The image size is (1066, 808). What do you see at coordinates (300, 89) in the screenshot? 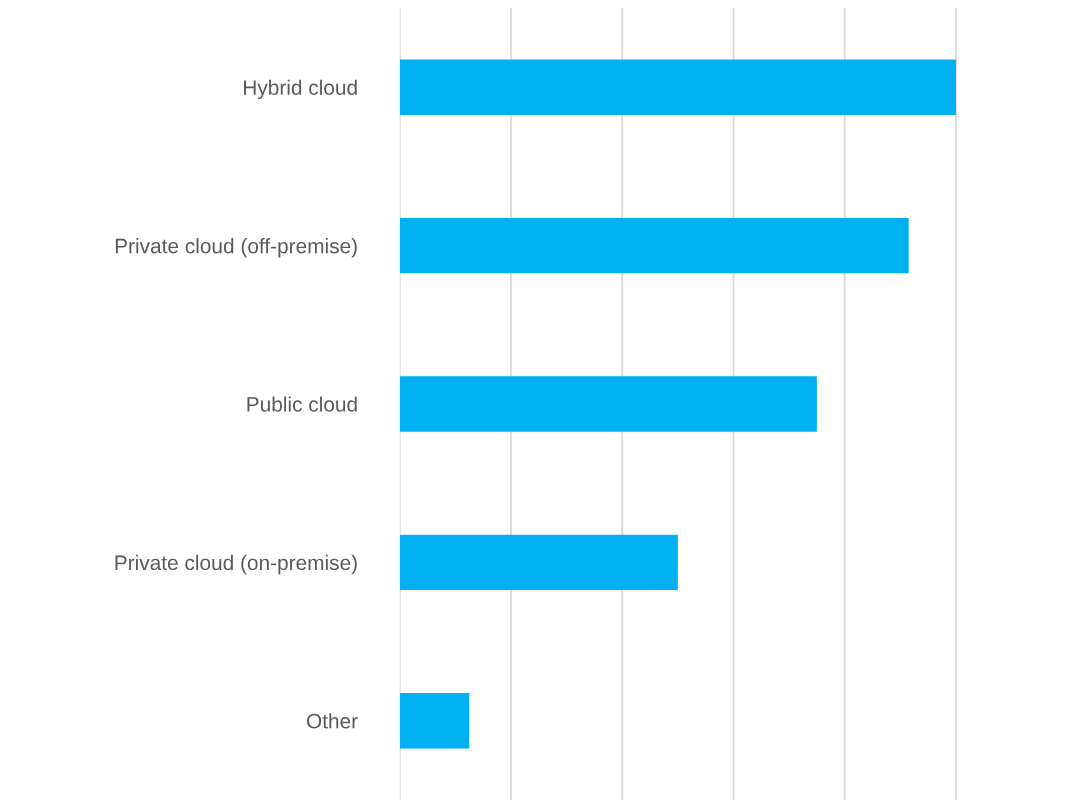
I see `y-tick-label: Hybrid cloud` at bounding box center [300, 89].